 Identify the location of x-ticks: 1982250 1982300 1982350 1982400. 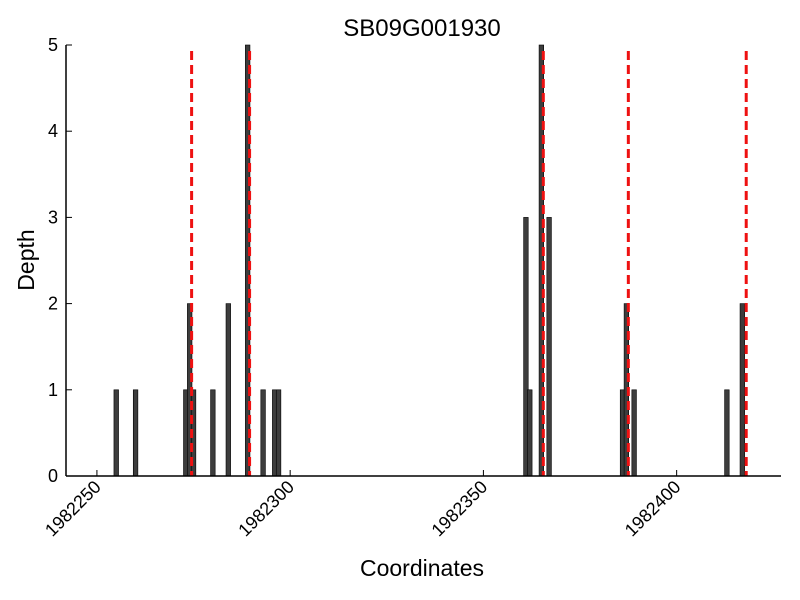
(362, 505).